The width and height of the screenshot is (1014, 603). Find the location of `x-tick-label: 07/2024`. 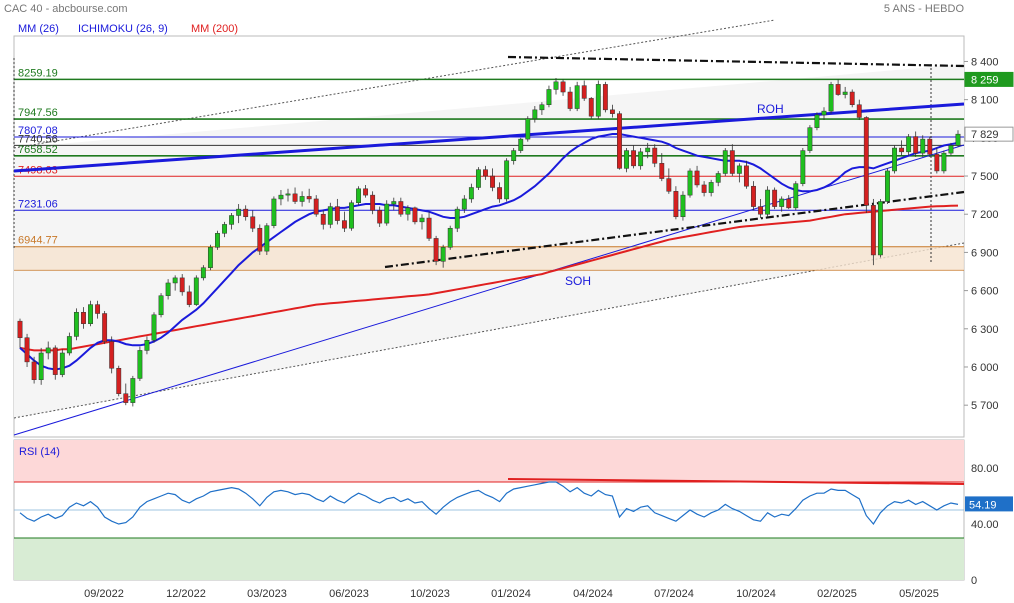

x-tick-label: 07/2024 is located at coordinates (674, 594).